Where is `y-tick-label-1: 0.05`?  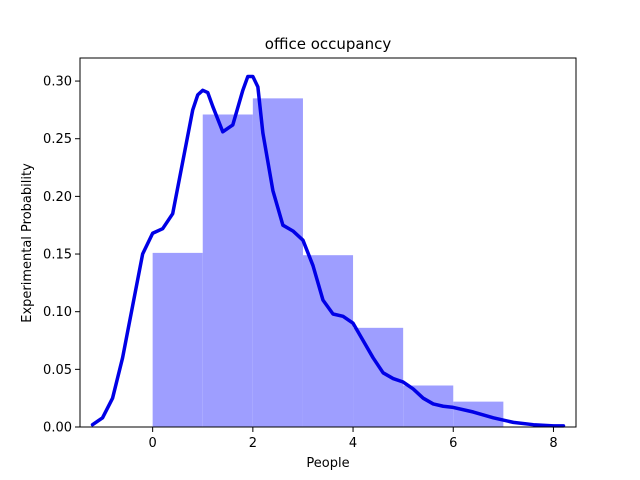
y-tick-label-1: 0.05 is located at coordinates (57, 370).